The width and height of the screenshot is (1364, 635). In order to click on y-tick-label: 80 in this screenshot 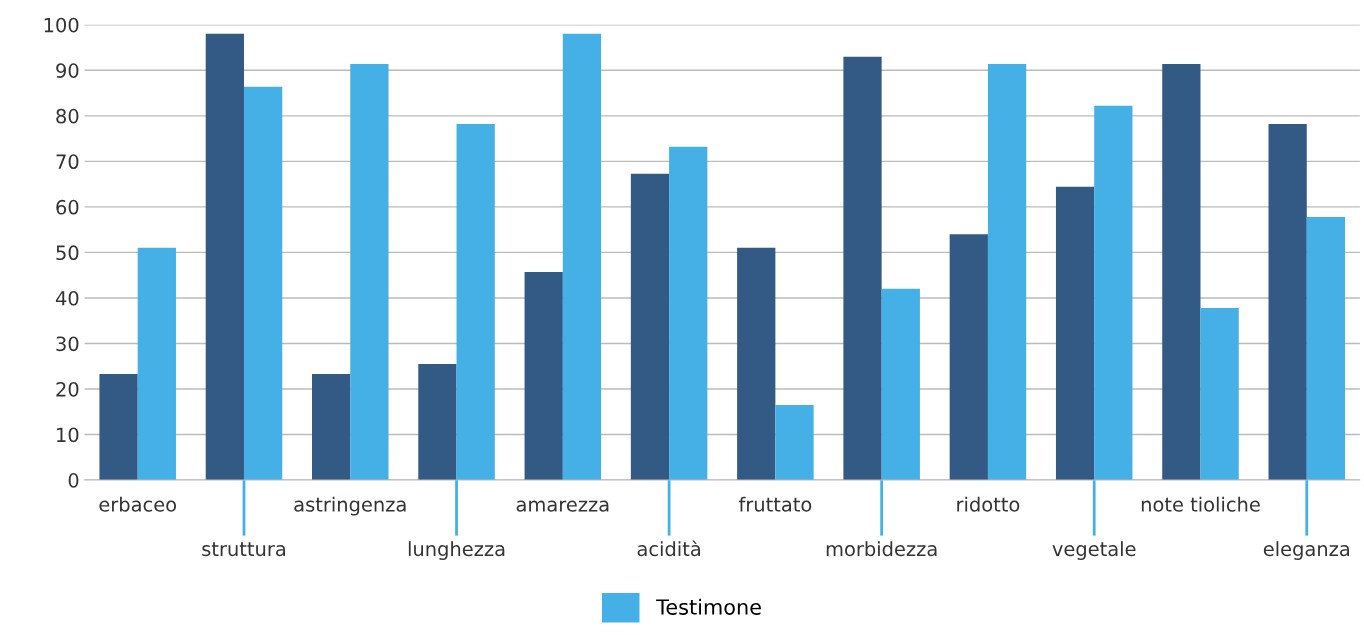, I will do `click(67, 116)`.